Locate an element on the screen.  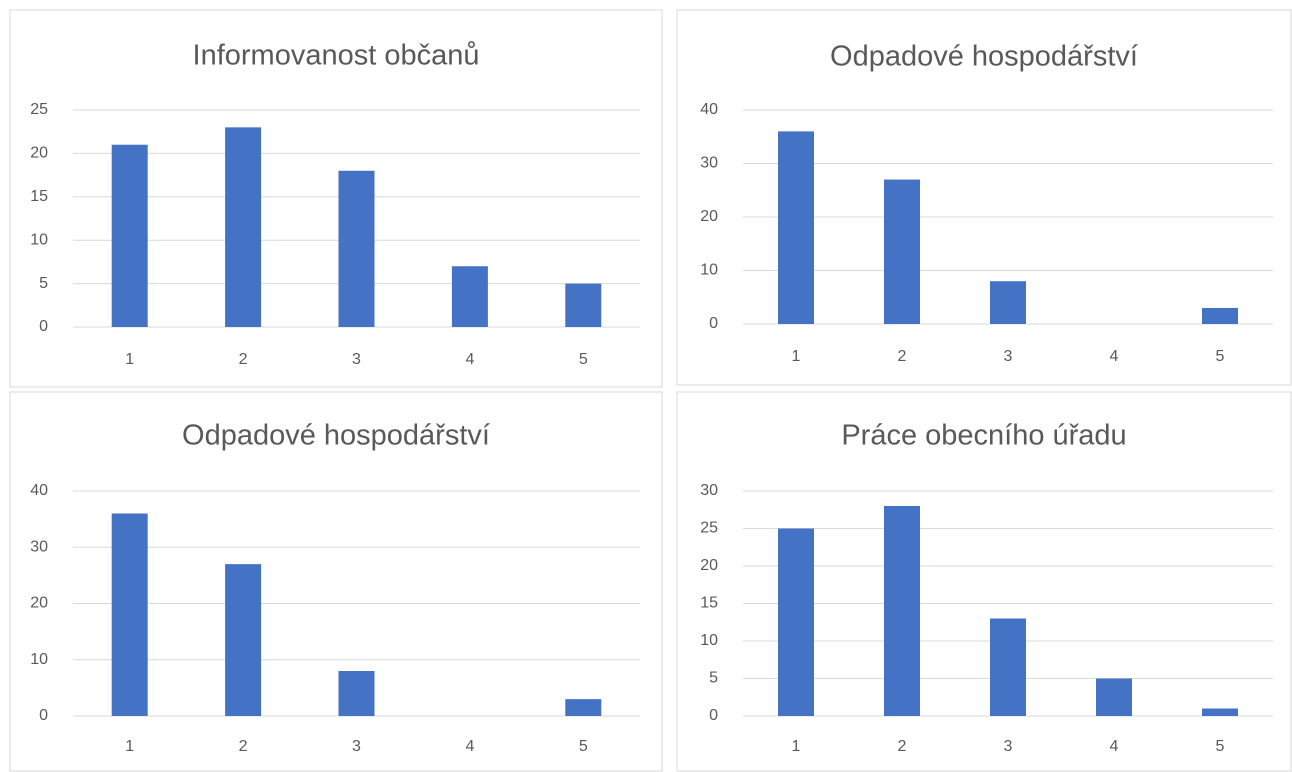
chart-title: Informovanost občanů is located at coordinates (336, 56).